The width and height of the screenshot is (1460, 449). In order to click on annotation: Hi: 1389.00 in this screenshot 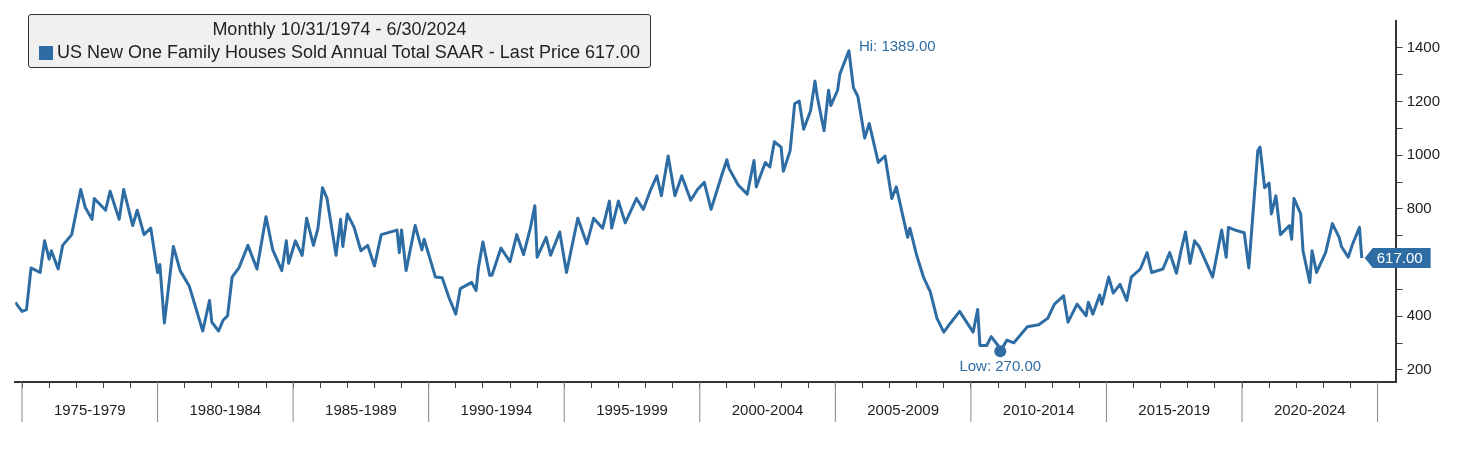, I will do `click(897, 45)`.